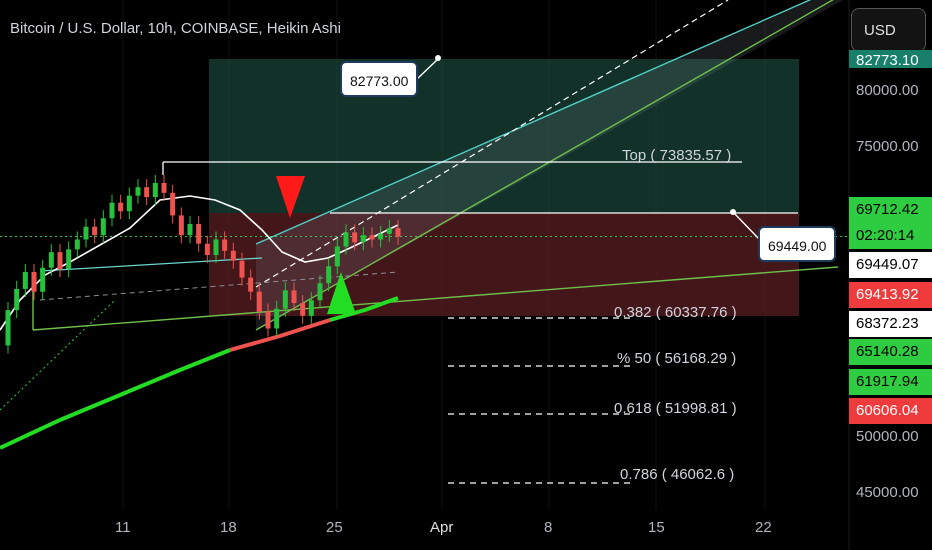 This screenshot has height=550, width=932. Describe the element at coordinates (290, 197) in the screenshot. I see `sell-signal-marker` at that location.